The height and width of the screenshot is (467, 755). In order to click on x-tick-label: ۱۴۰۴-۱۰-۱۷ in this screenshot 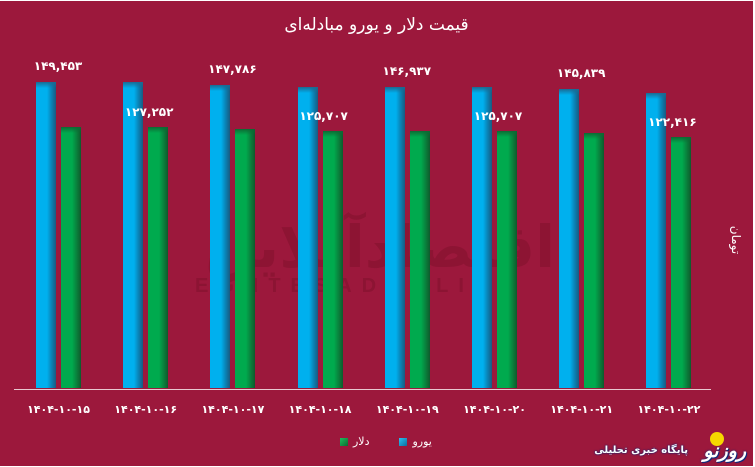, I will do `click(233, 409)`.